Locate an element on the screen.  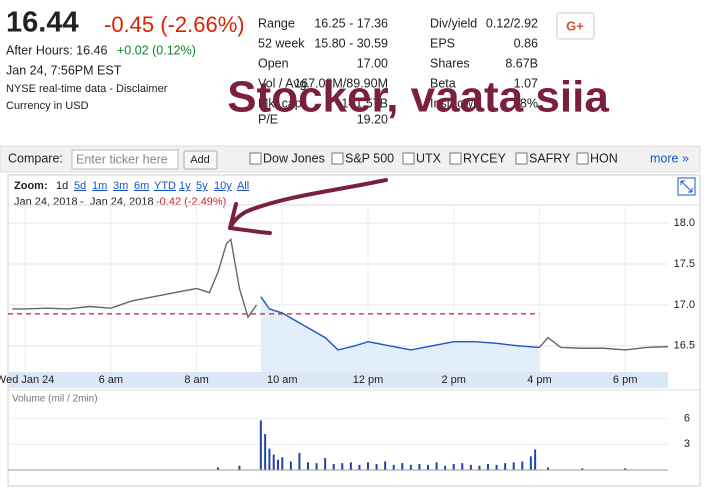
zoom-option: 3m is located at coordinates (120, 186).